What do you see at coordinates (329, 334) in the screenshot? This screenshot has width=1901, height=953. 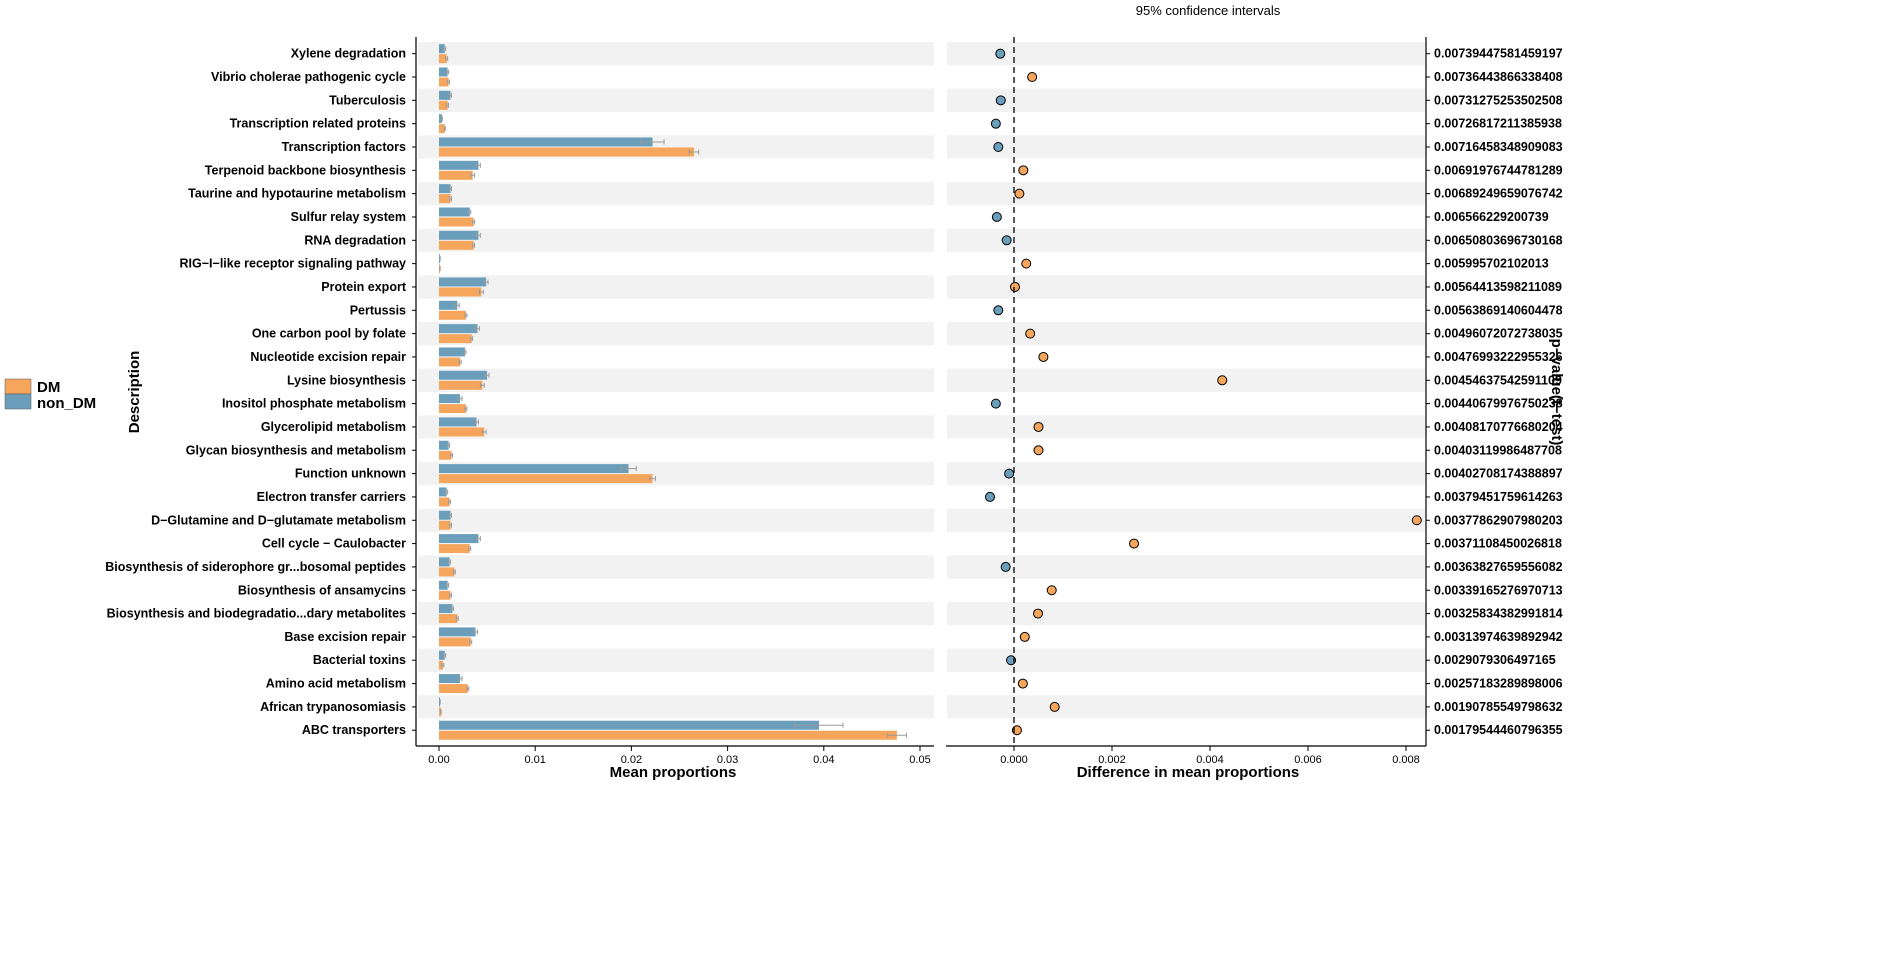 I see `category-label: One carbon pool by folate` at bounding box center [329, 334].